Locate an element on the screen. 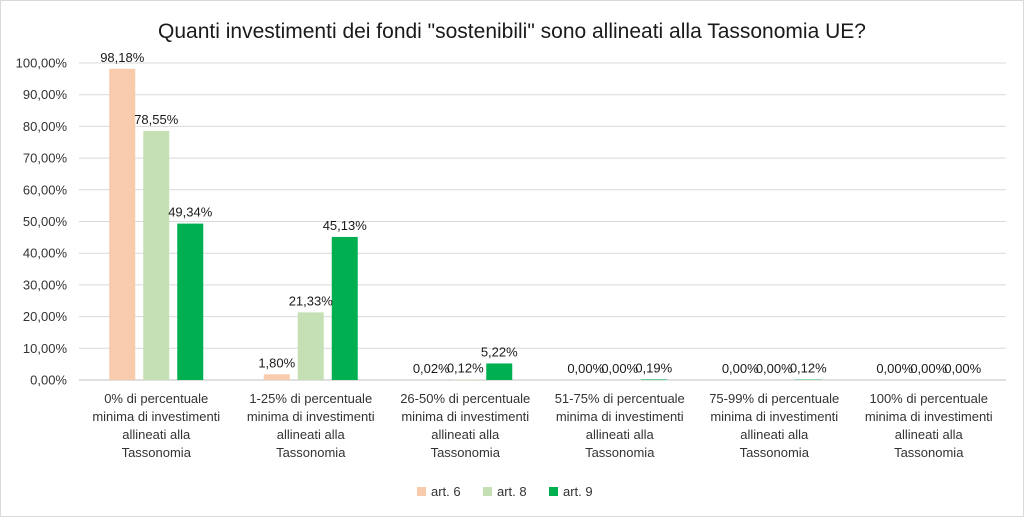 This screenshot has height=517, width=1024. y-tick-label: 30,00% is located at coordinates (45, 284).